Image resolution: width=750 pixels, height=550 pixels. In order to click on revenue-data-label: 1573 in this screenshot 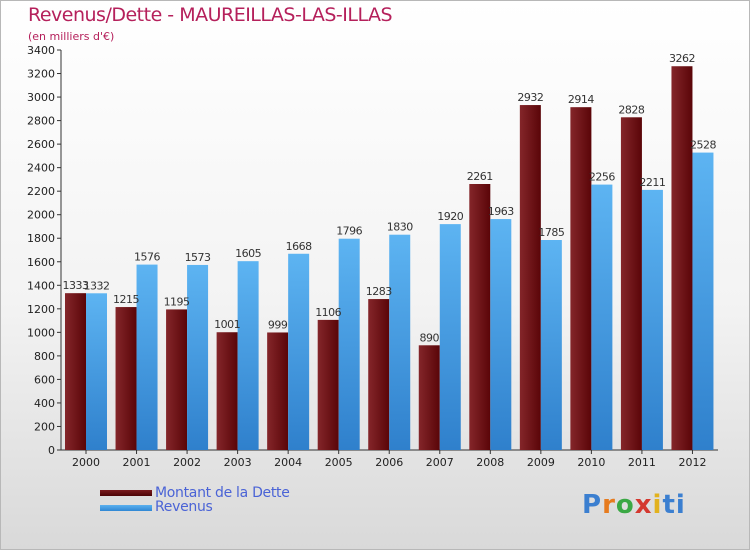, I will do `click(198, 257)`.